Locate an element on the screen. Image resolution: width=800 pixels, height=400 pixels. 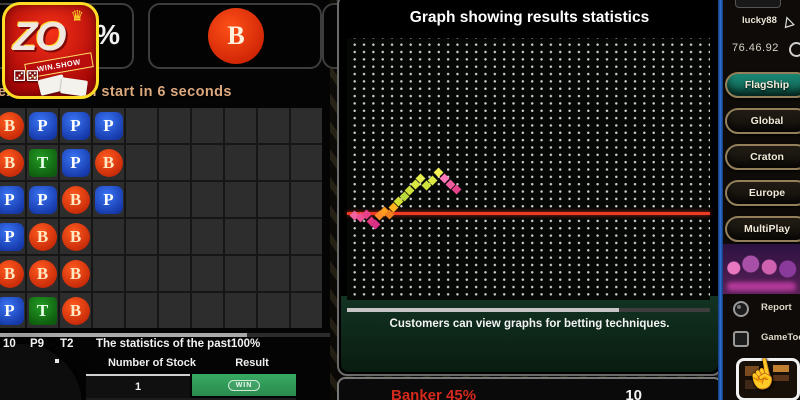
win-badge: WIN is located at coordinates (244, 385).